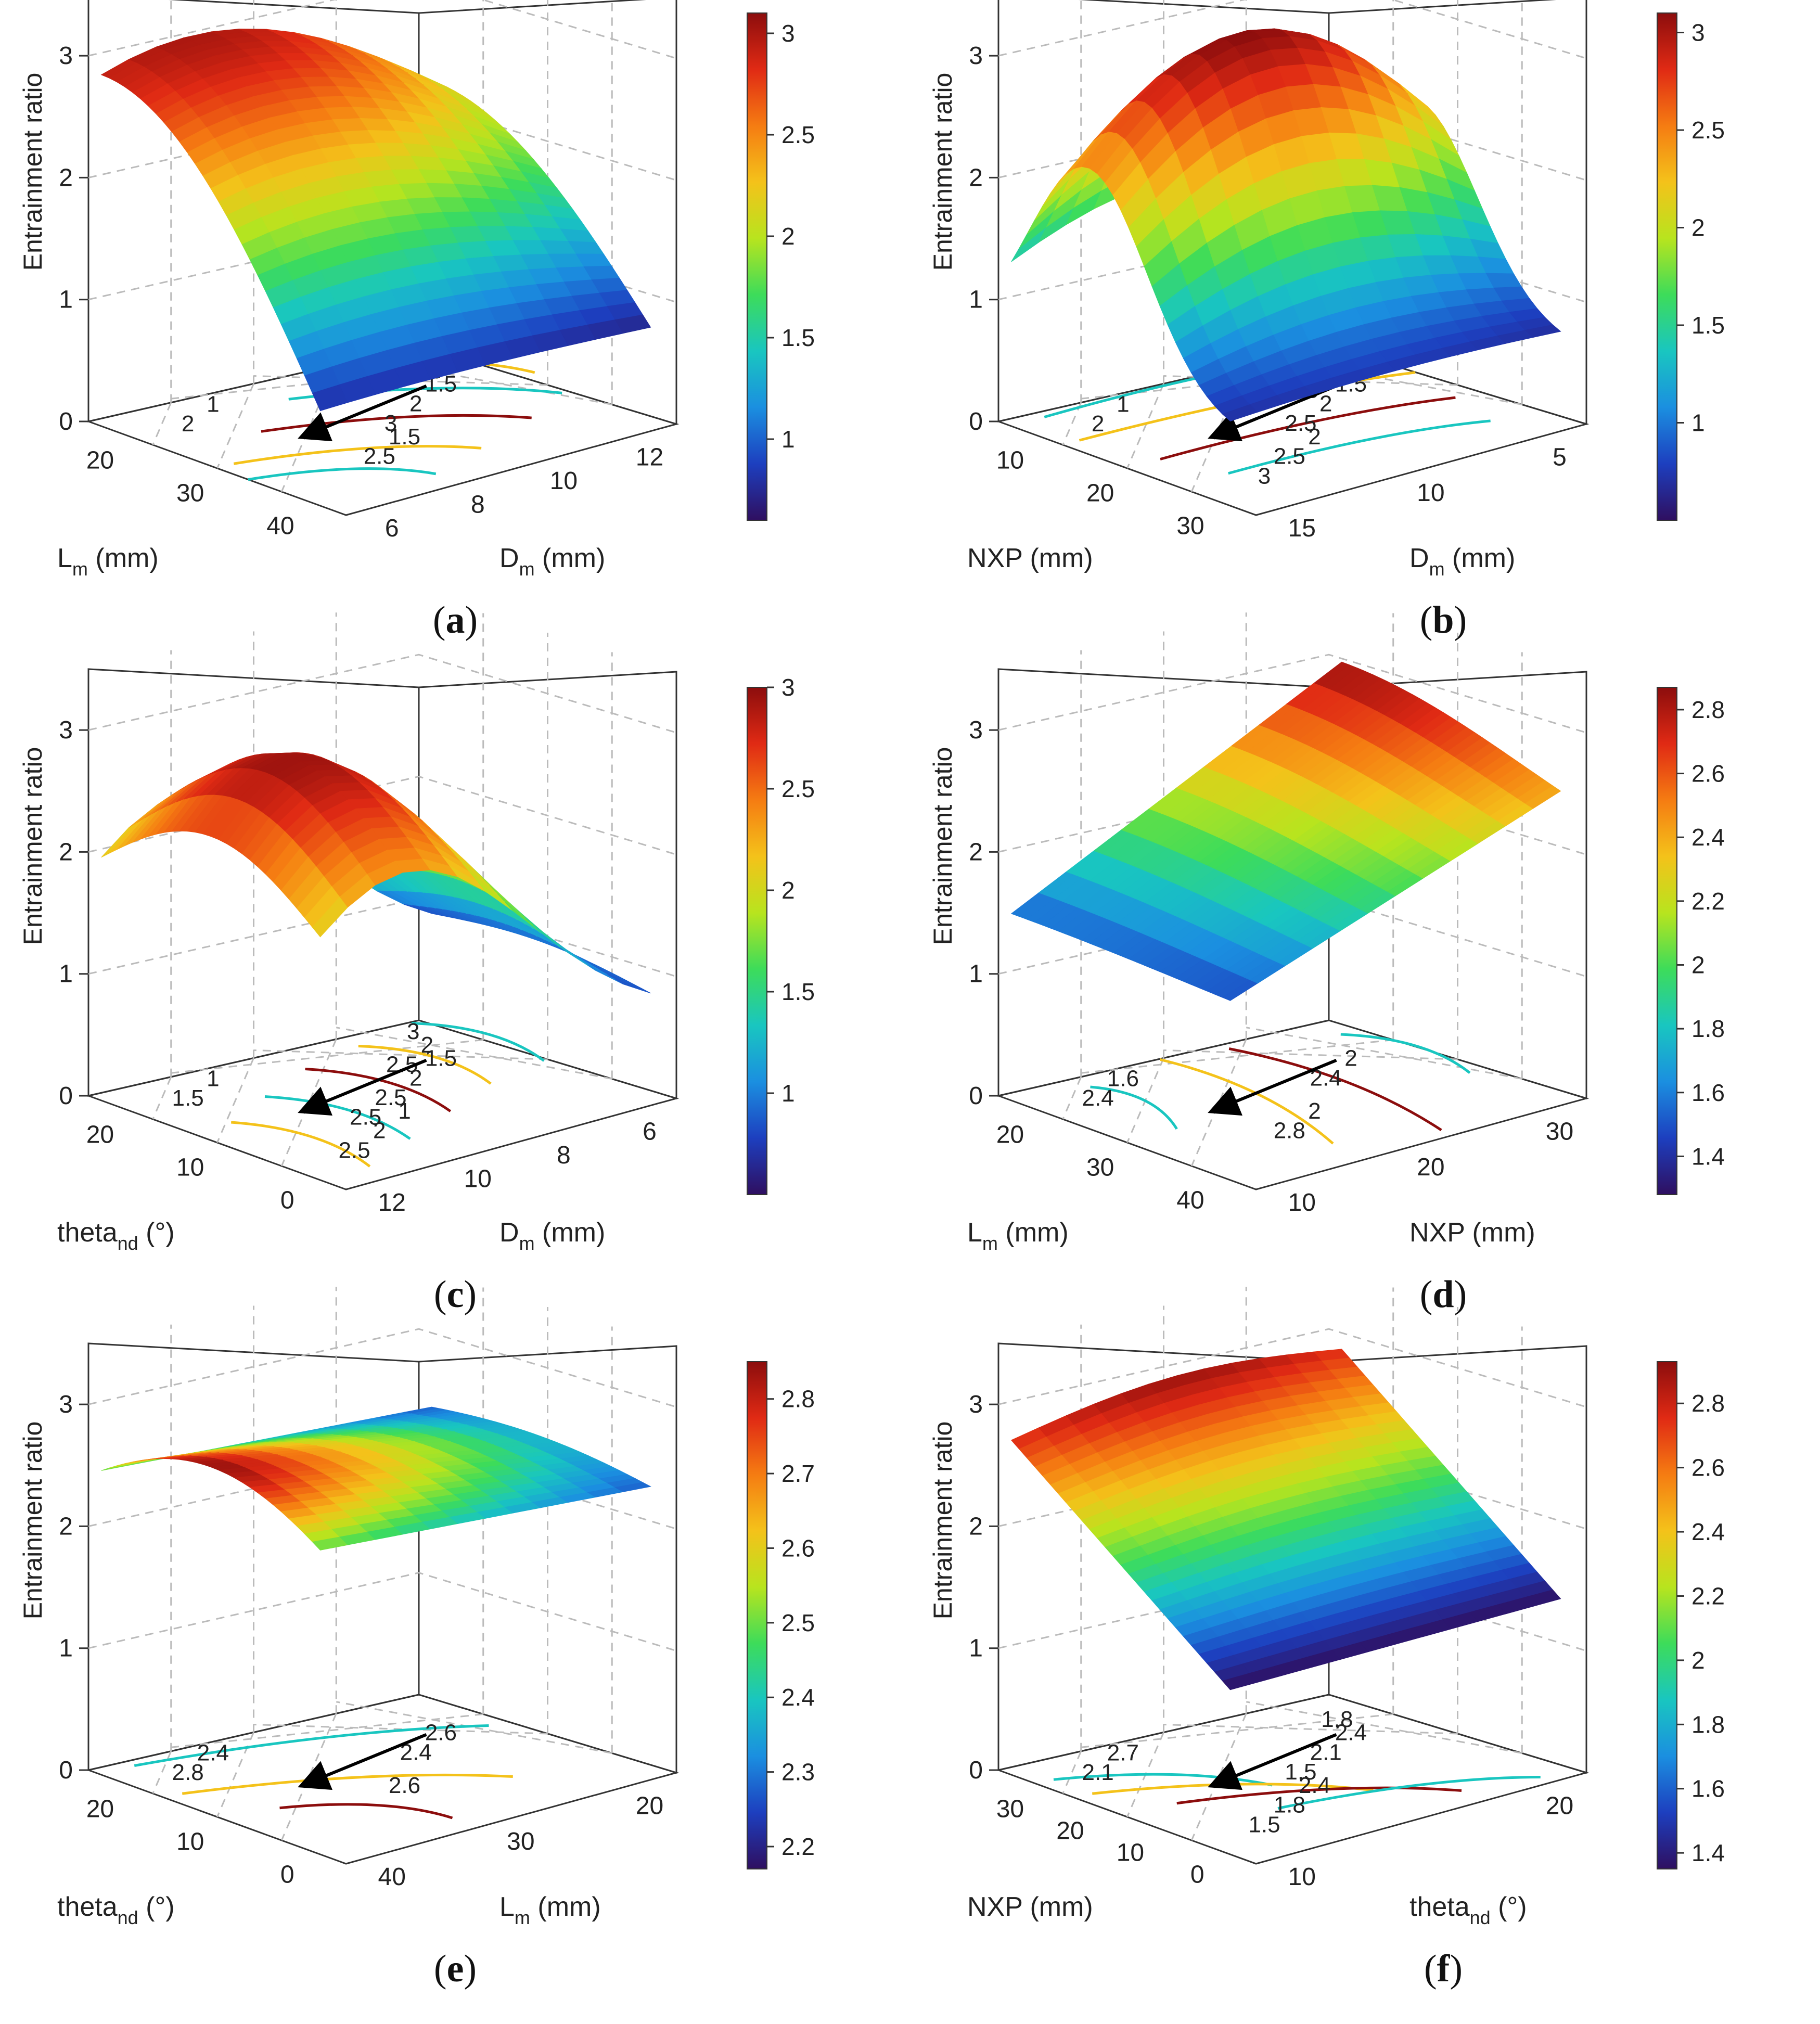 The width and height of the screenshot is (1820, 2024). I want to click on colorbar-tick-label: 2.3, so click(798, 1772).